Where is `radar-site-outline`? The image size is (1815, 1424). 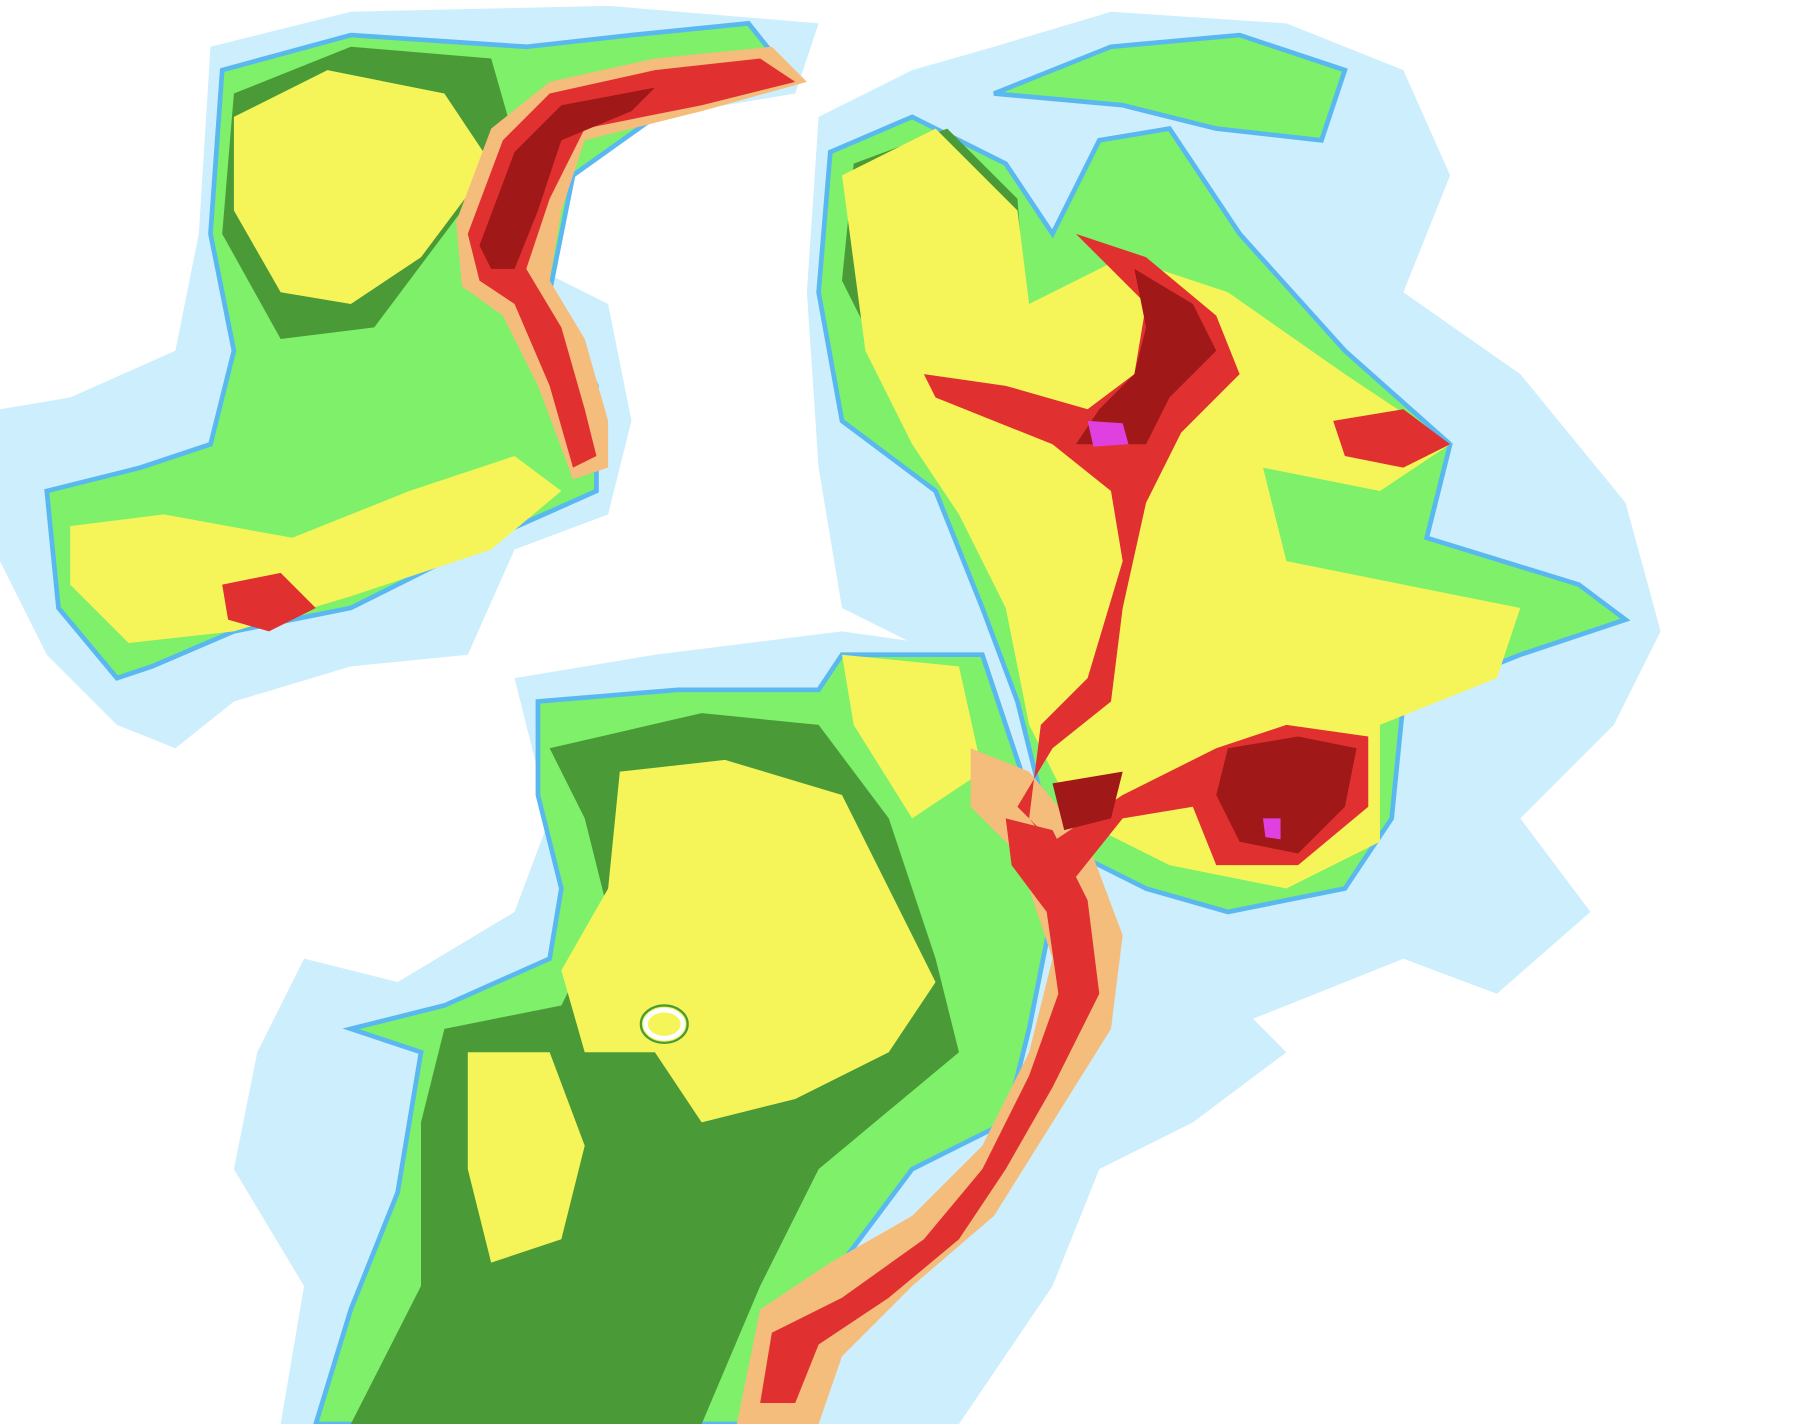 radar-site-outline is located at coordinates (664, 1024).